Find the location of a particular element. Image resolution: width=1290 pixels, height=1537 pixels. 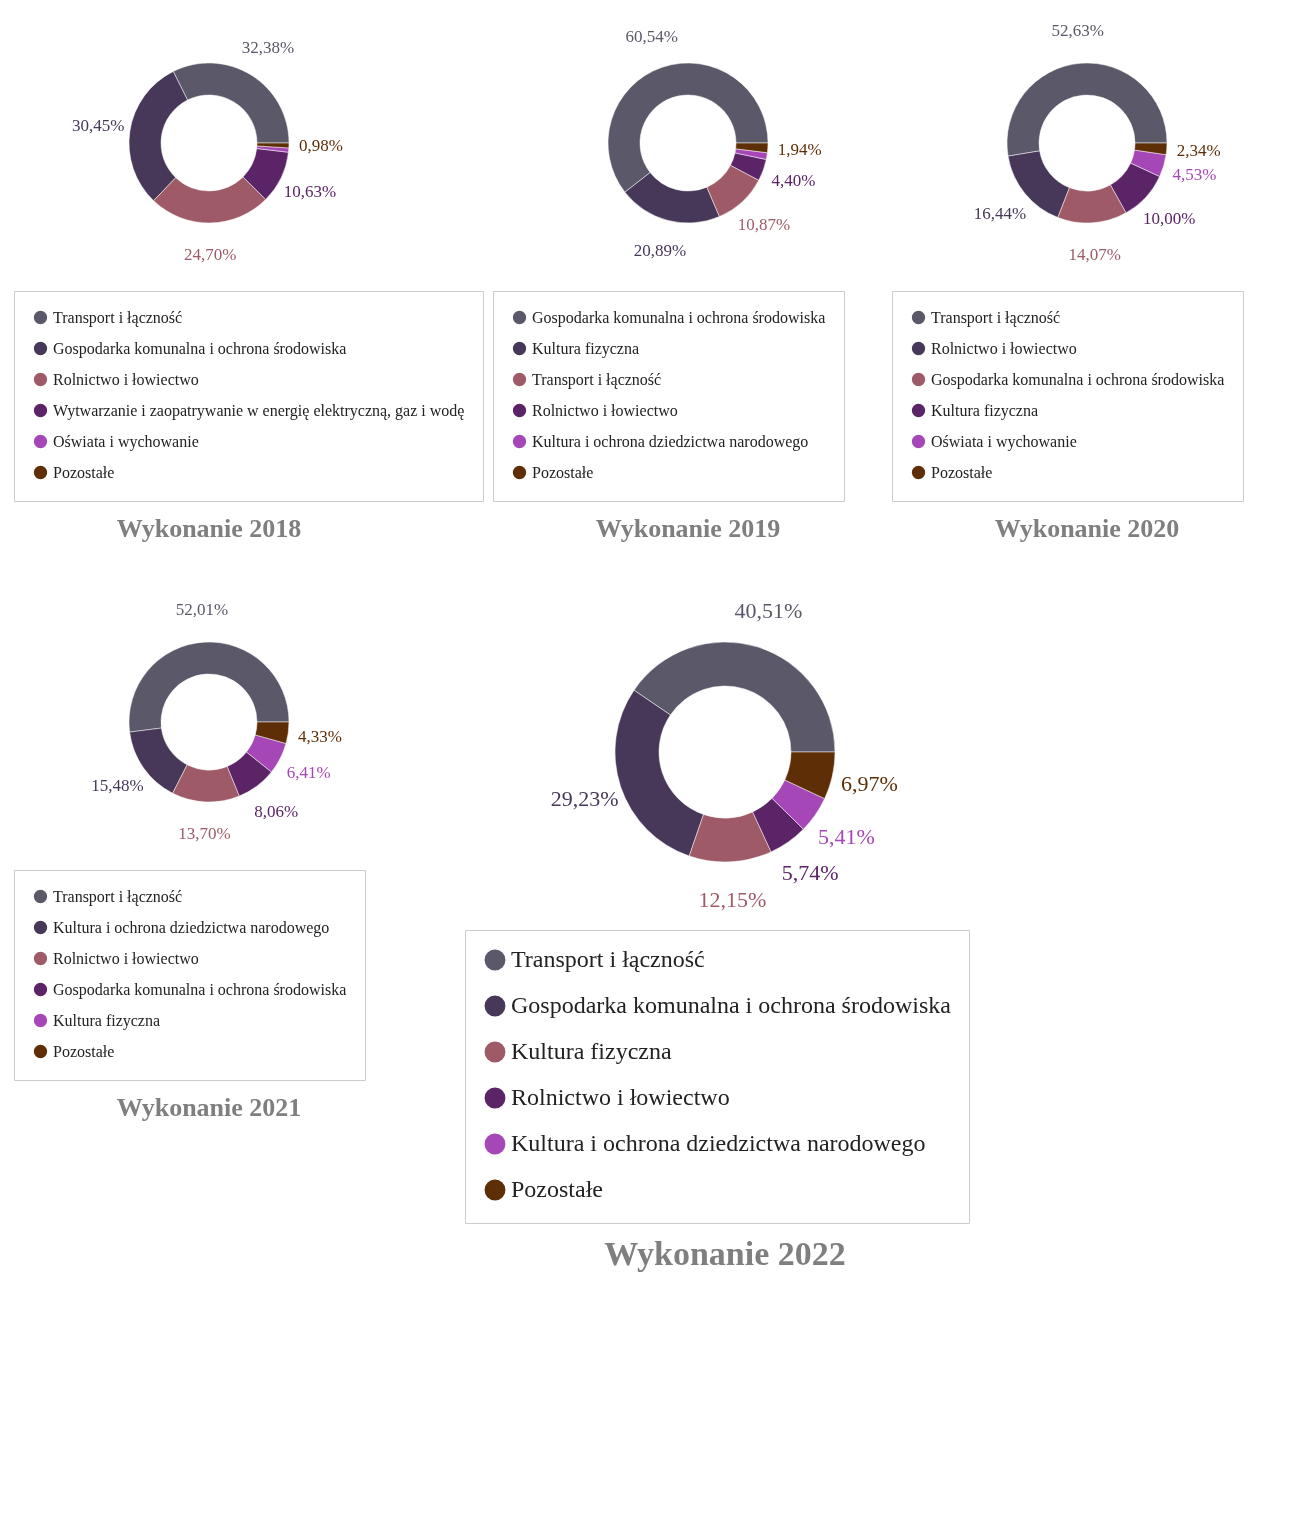

data-label: 6,97% is located at coordinates (869, 784).